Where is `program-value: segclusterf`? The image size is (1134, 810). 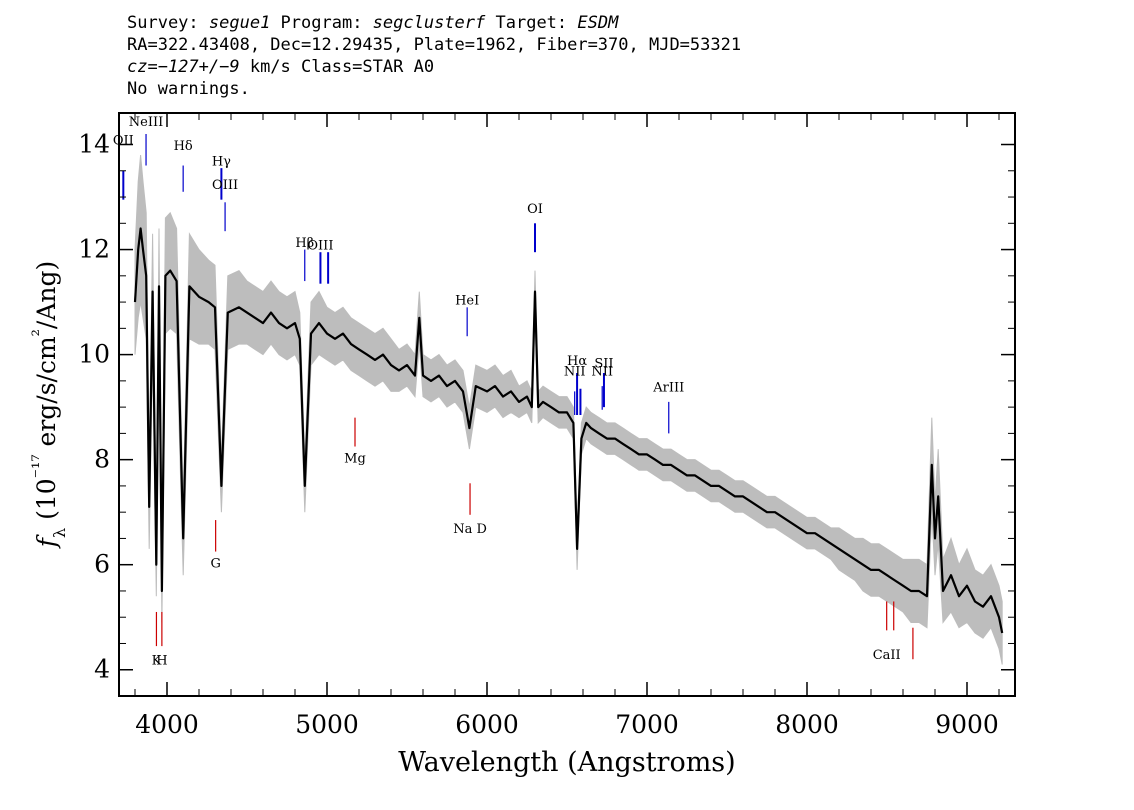 program-value: segclusterf is located at coordinates (429, 23).